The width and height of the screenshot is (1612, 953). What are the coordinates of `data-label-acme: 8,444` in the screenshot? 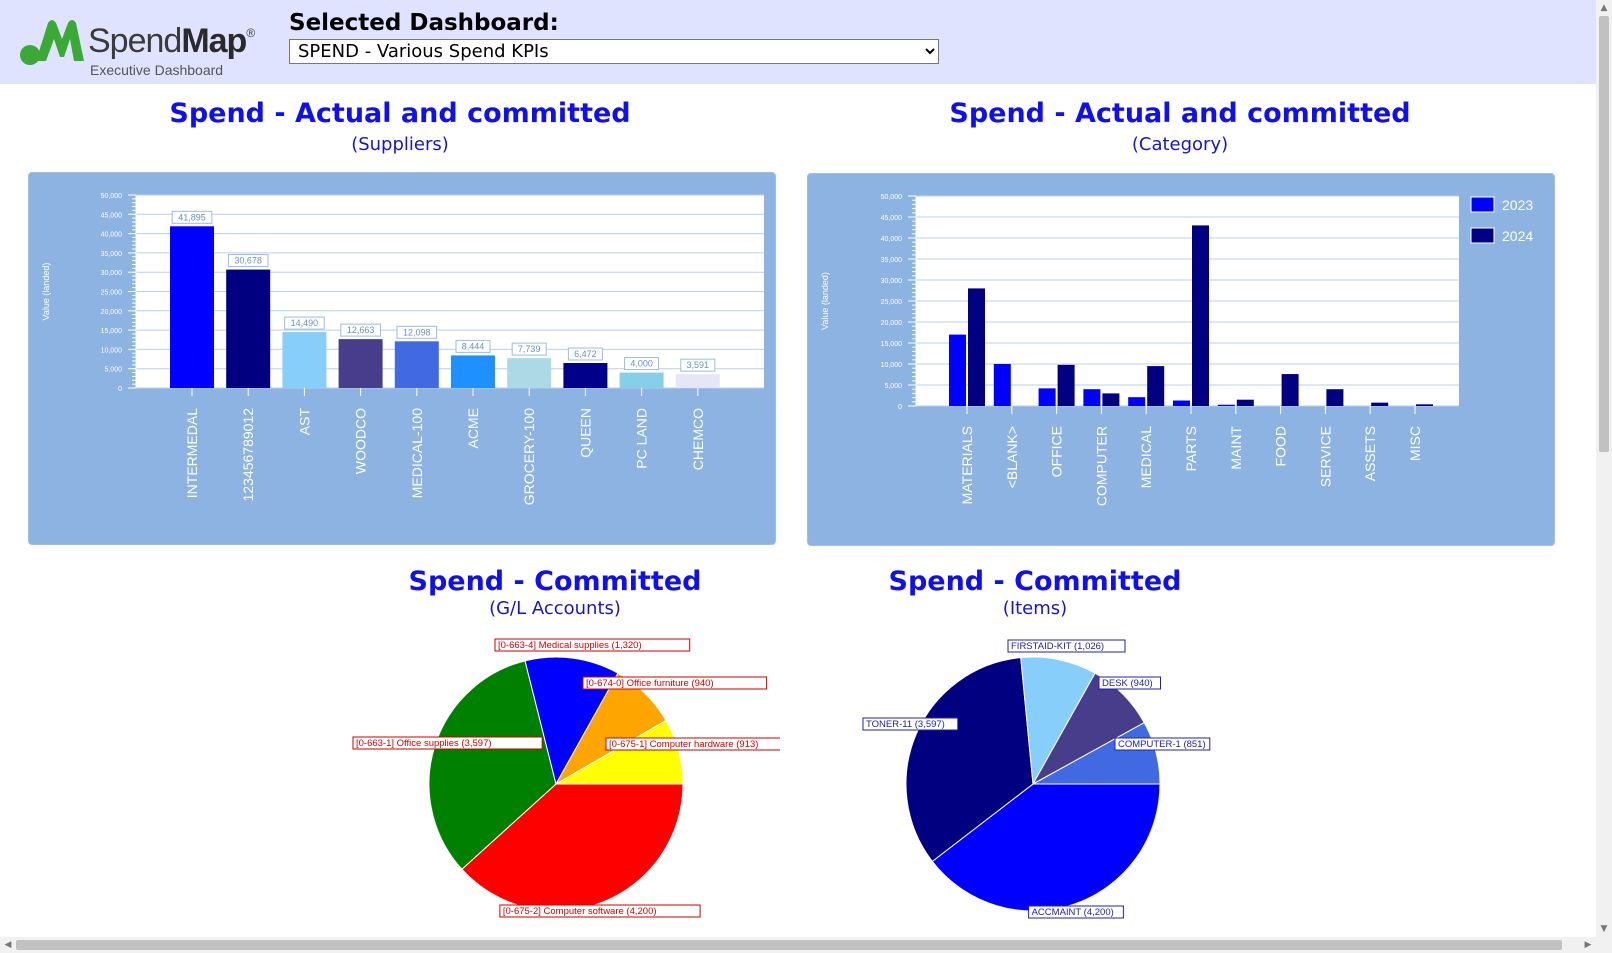 It's located at (473, 346).